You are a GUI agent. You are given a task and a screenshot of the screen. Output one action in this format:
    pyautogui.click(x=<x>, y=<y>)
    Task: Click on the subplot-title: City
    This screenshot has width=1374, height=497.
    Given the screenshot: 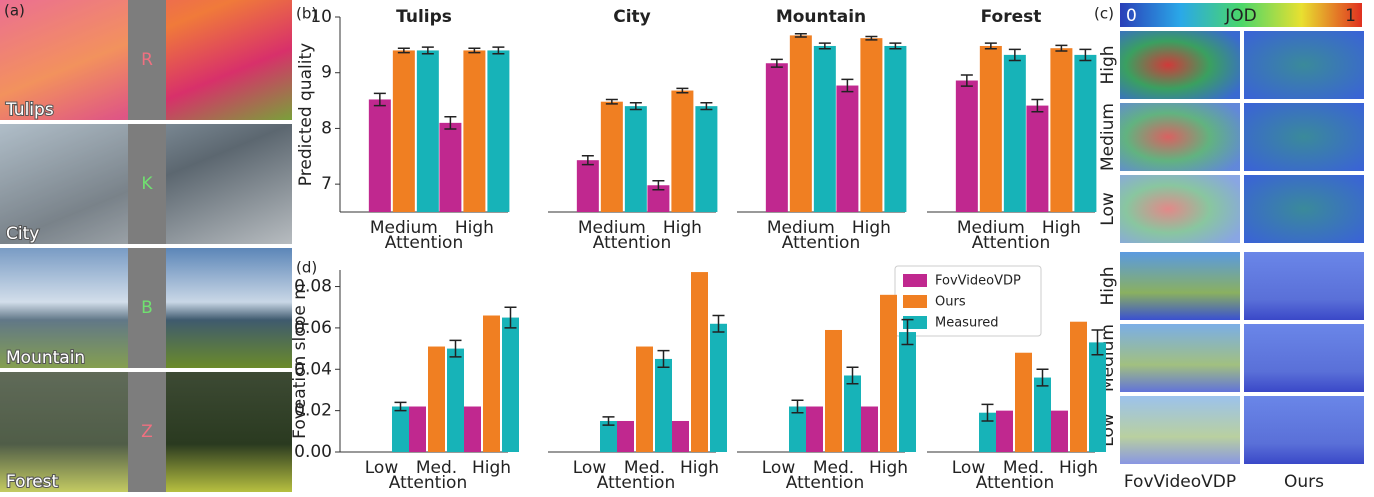 What is the action you would take?
    pyautogui.click(x=632, y=17)
    